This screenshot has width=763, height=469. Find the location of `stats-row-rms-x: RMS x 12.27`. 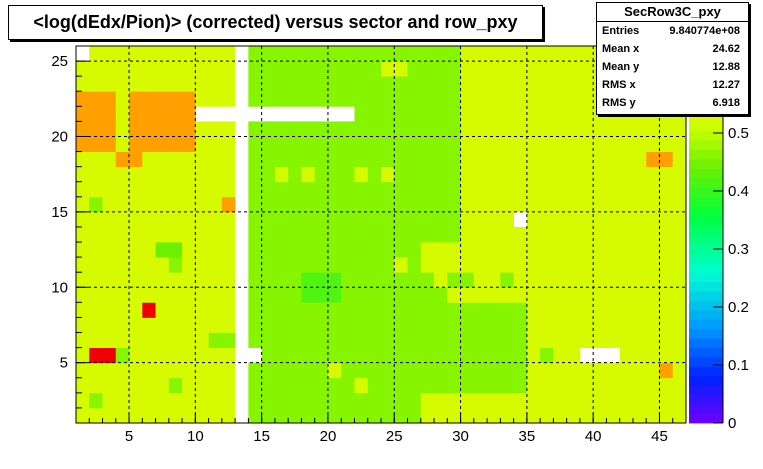

stats-row-rms-x: RMS x 12.27 is located at coordinates (672, 85).